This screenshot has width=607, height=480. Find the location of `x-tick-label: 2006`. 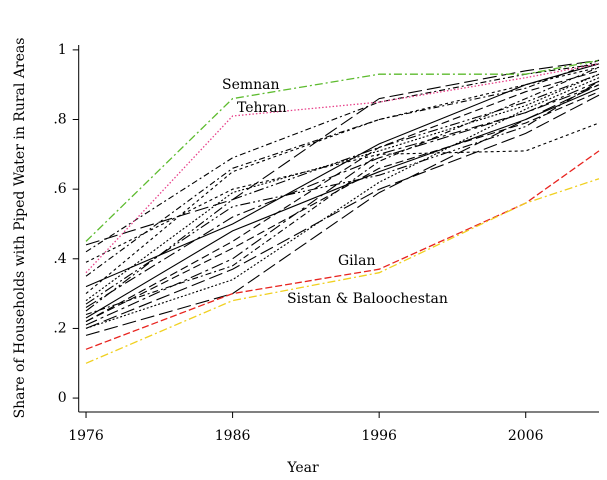

x-tick-label: 2006 is located at coordinates (526, 436).